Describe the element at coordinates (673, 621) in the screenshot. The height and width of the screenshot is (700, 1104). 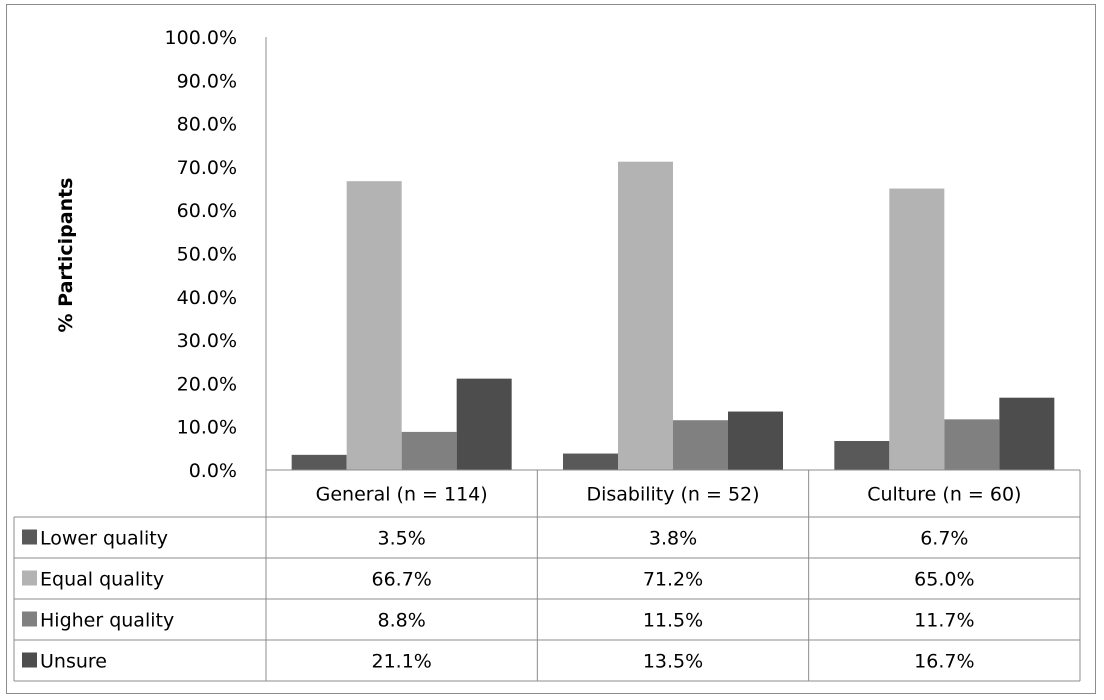
I see `table-value: 11.5%` at that location.